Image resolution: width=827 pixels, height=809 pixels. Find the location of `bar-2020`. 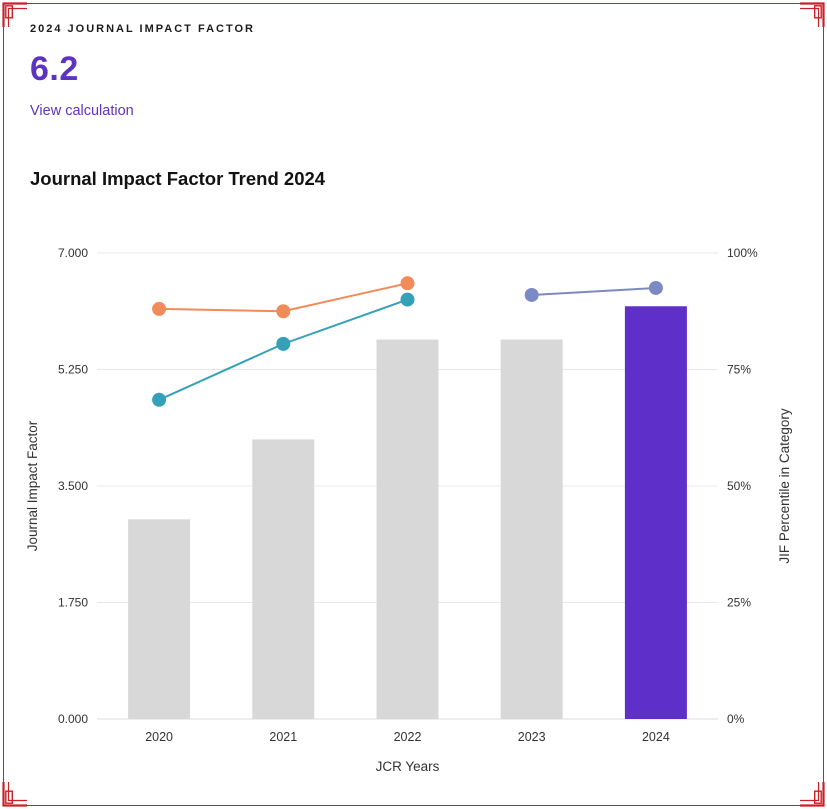

bar-2020 is located at coordinates (159, 619).